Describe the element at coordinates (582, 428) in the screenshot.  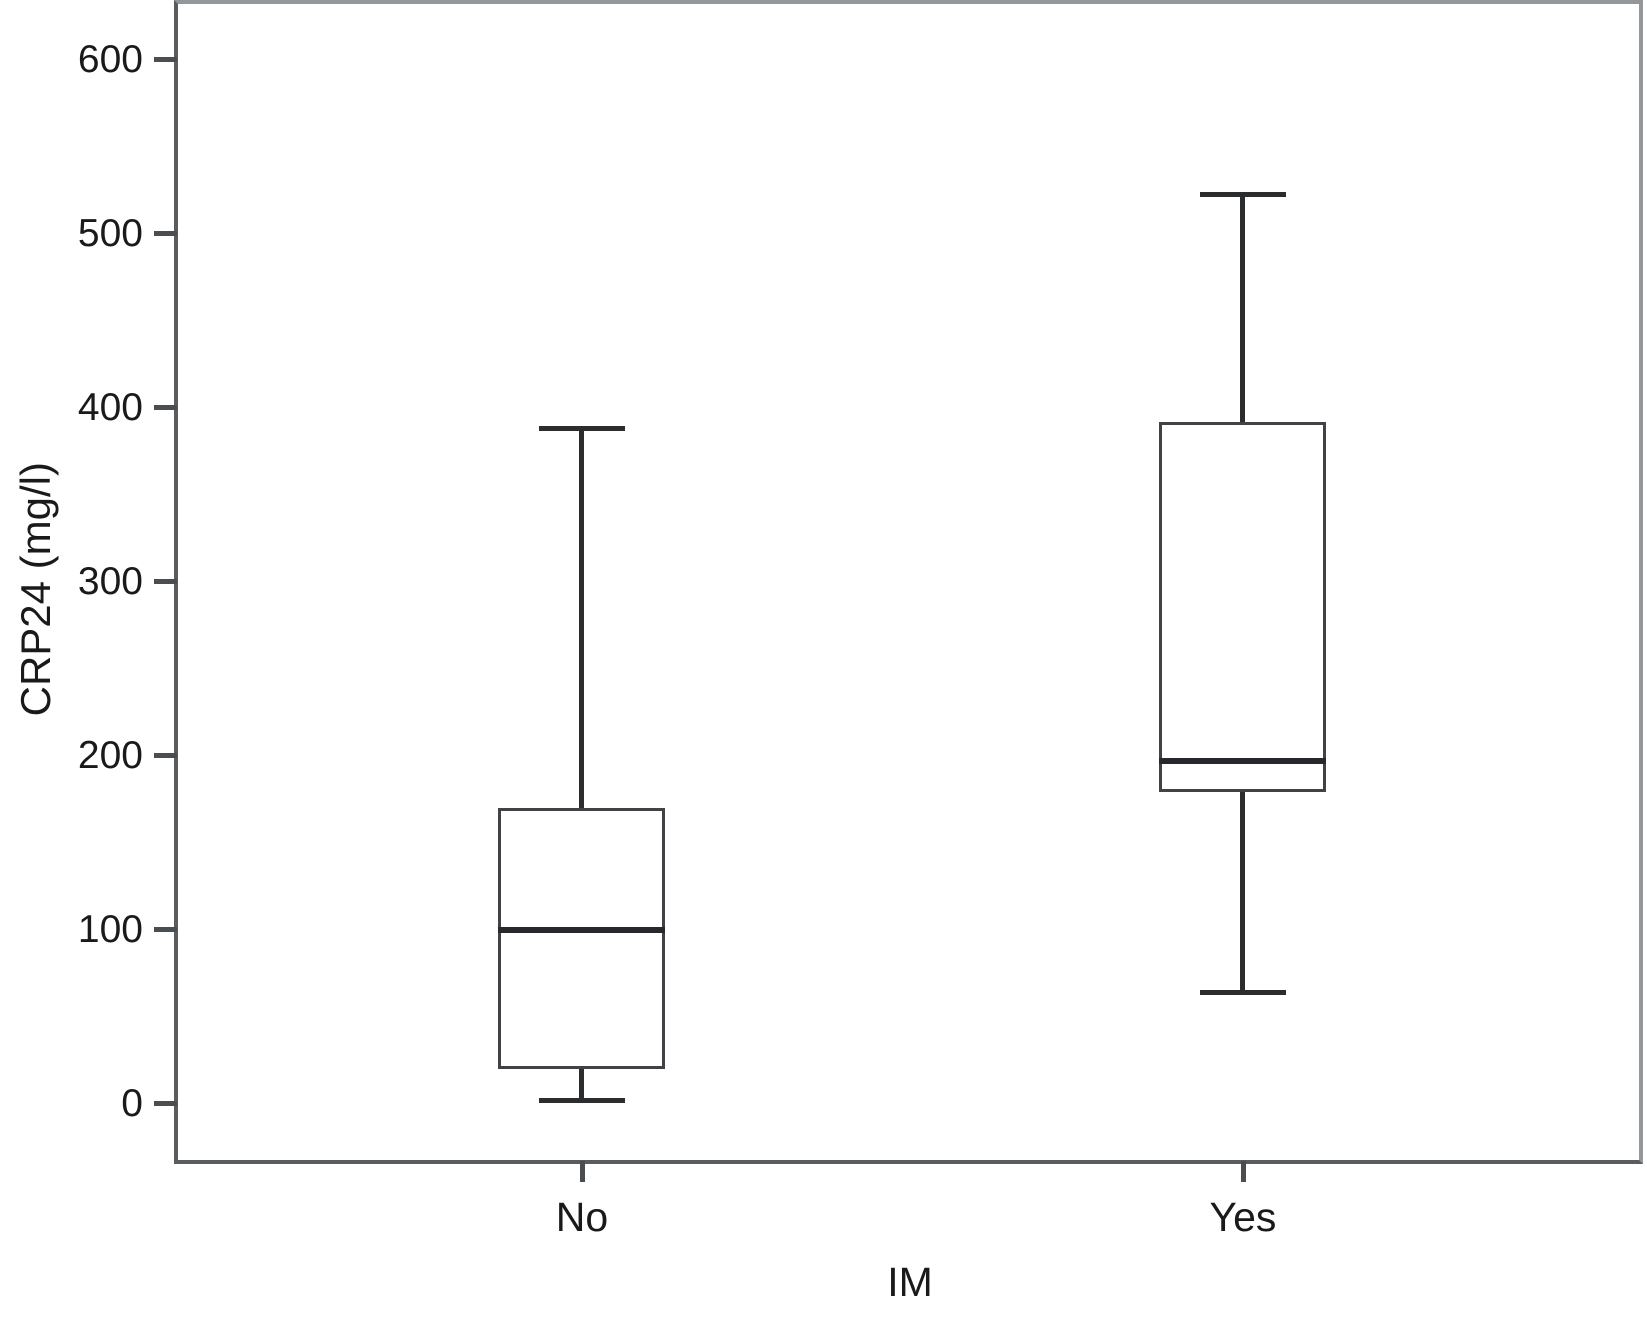
I see `whisker-upper-cap-no` at that location.